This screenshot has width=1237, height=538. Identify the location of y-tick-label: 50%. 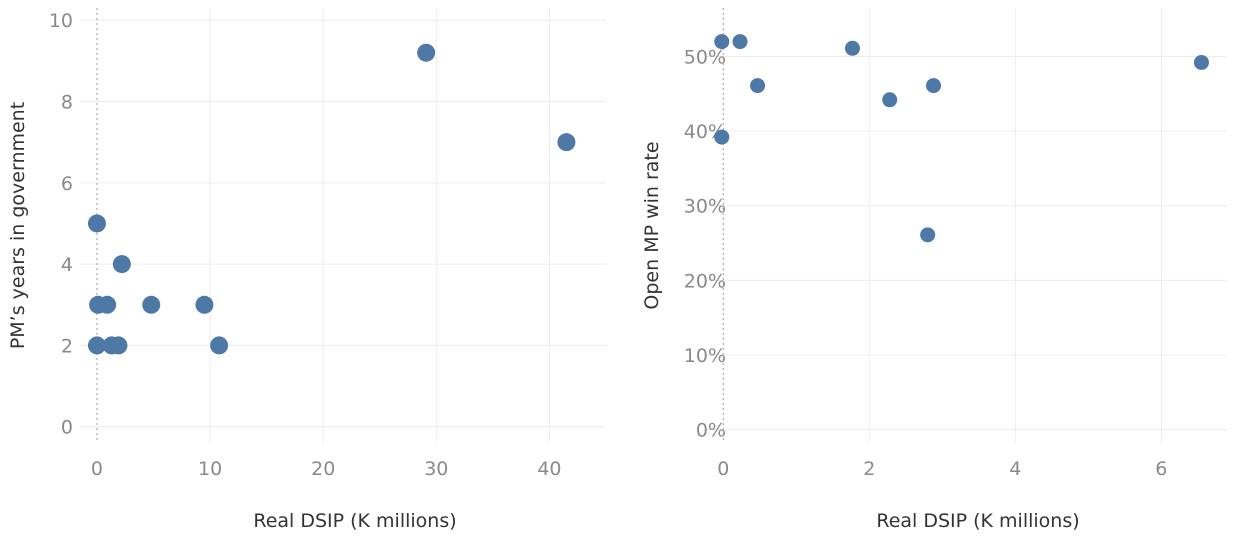
(705, 57).